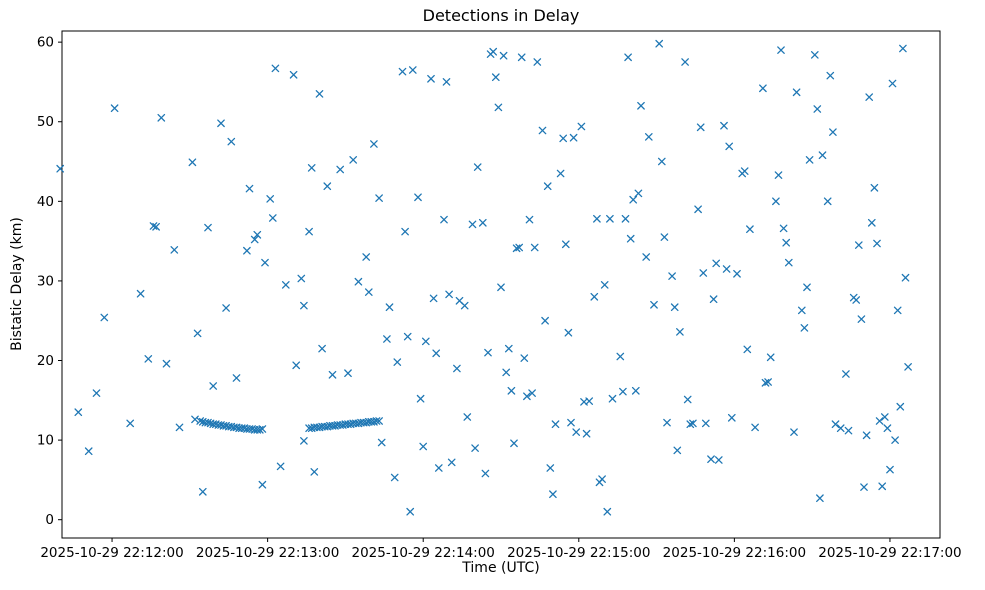 The image size is (985, 590). I want to click on chart-title: Detections in Delay, so click(501, 15).